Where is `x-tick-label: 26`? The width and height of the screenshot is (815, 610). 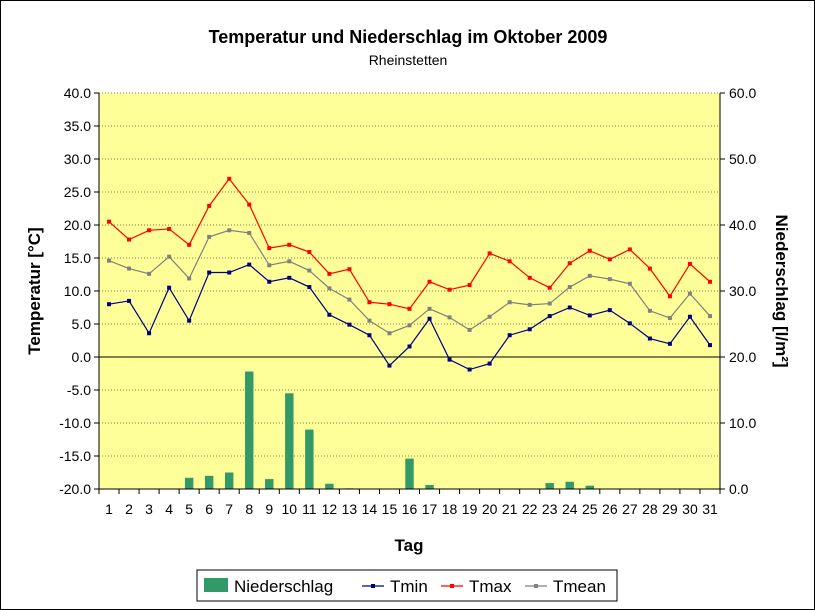 x-tick-label: 26 is located at coordinates (610, 509).